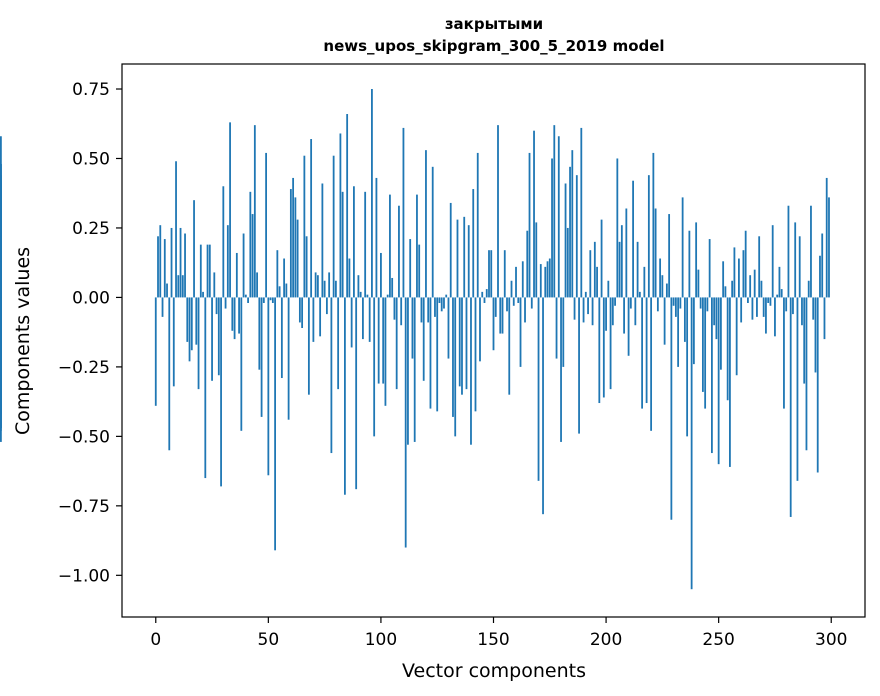 Image resolution: width=880 pixels, height=696 pixels. Describe the element at coordinates (23, 341) in the screenshot. I see `y-axis-label: Components values` at that location.